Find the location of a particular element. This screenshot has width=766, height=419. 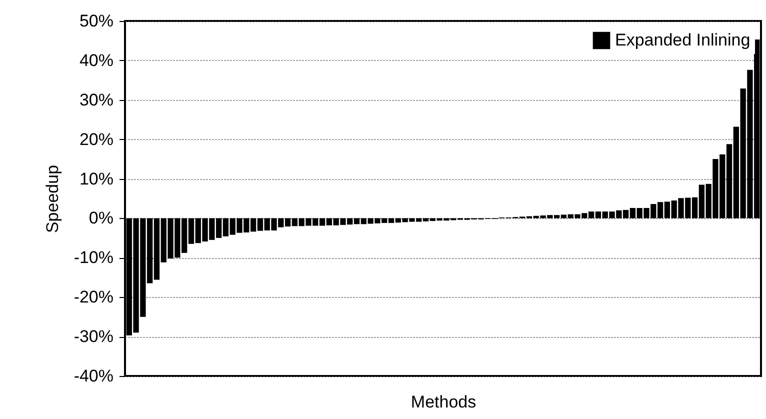

y-tick-label: 20% is located at coordinates (96, 139).